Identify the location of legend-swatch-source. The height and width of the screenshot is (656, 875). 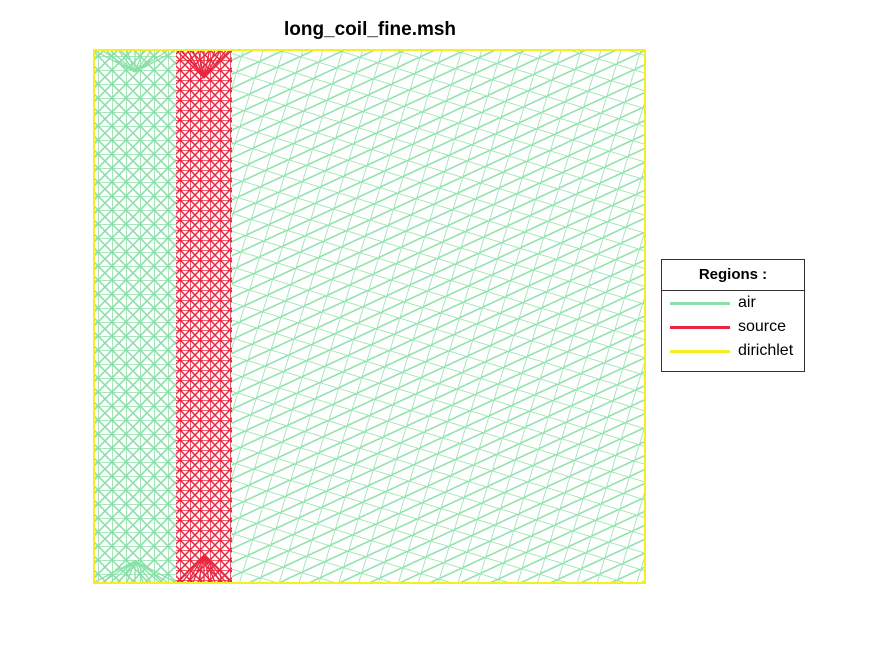
(700, 327).